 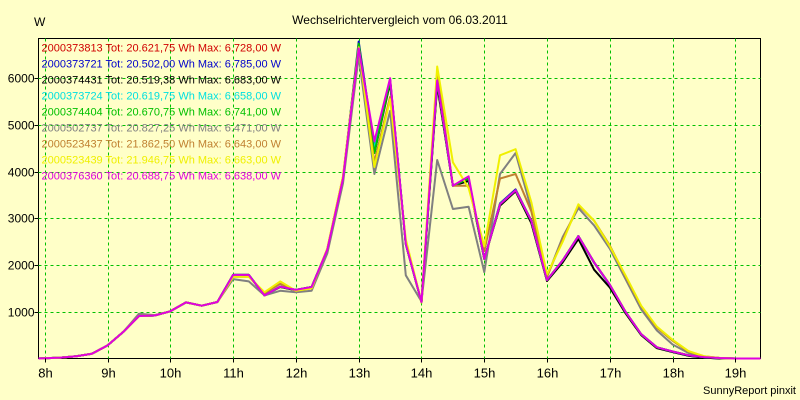 I want to click on x-tick-label: 9h, so click(x=108, y=373).